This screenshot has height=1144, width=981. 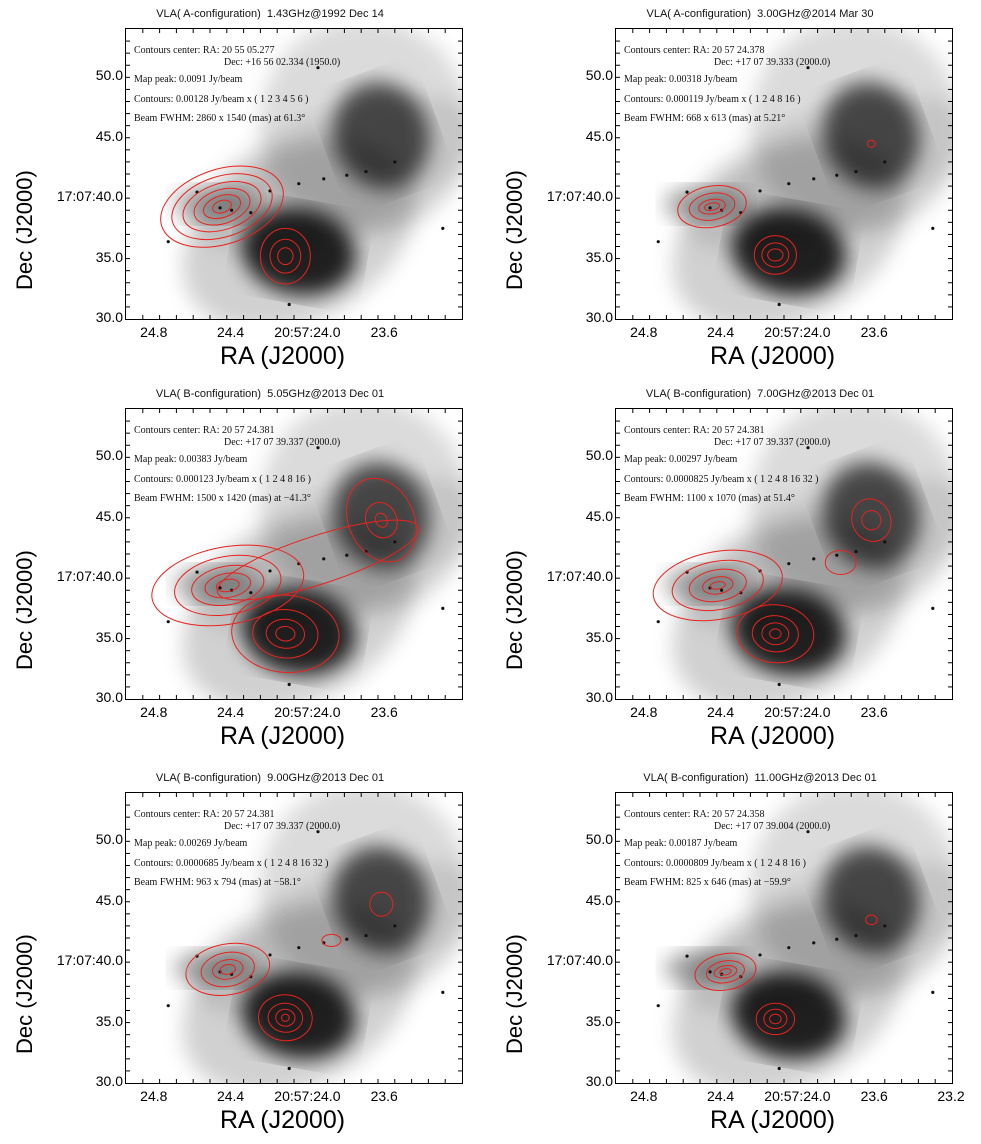 I want to click on info-center-dec: Dec: +16 56 02.334 (1950.0), so click(x=282, y=62).